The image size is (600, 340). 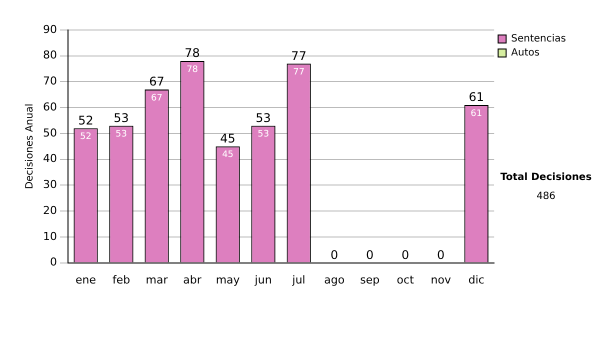 What do you see at coordinates (49, 159) in the screenshot?
I see `y-tick-label: 40` at bounding box center [49, 159].